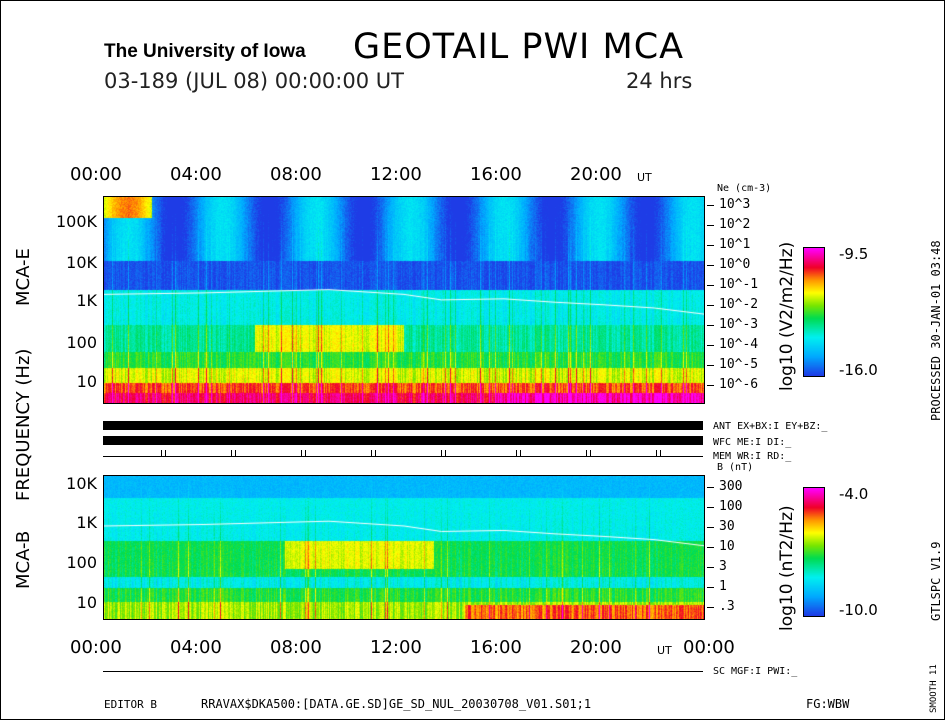  I want to click on b-tick-label: .3, so click(727, 606).